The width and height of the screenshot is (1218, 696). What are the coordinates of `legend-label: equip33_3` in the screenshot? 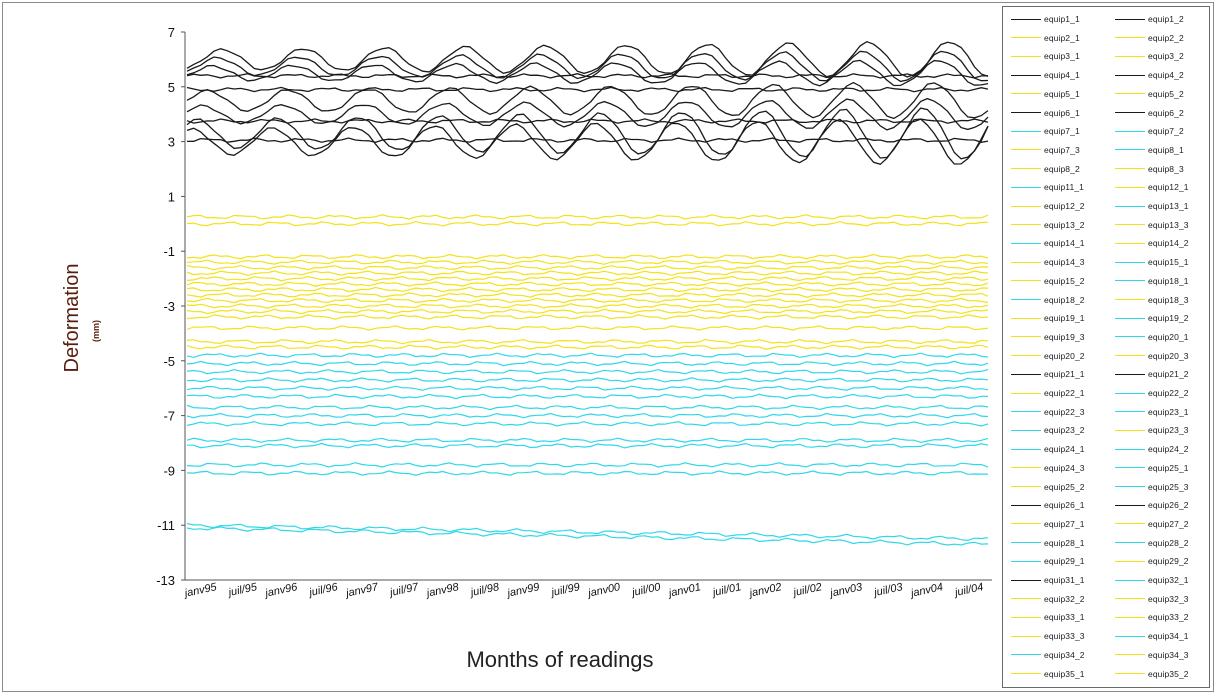 It's located at (1064, 636).